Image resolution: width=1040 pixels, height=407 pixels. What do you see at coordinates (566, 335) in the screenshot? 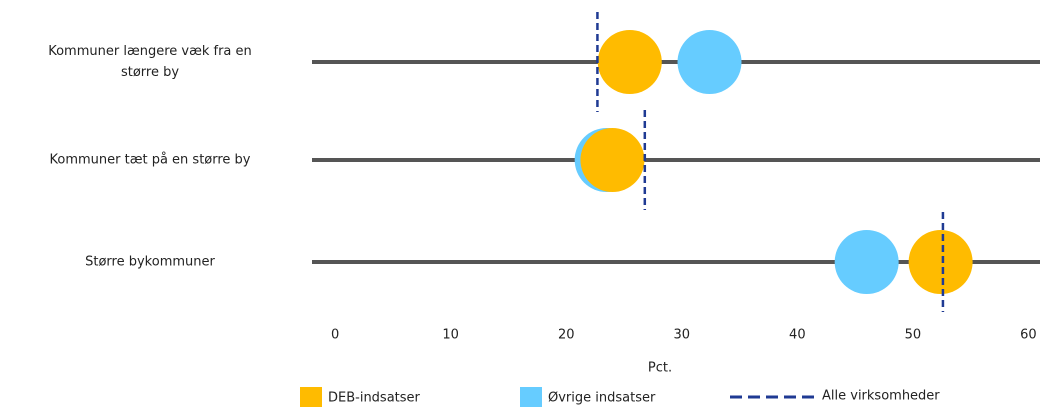
I see `x-tick-label: 20` at bounding box center [566, 335].